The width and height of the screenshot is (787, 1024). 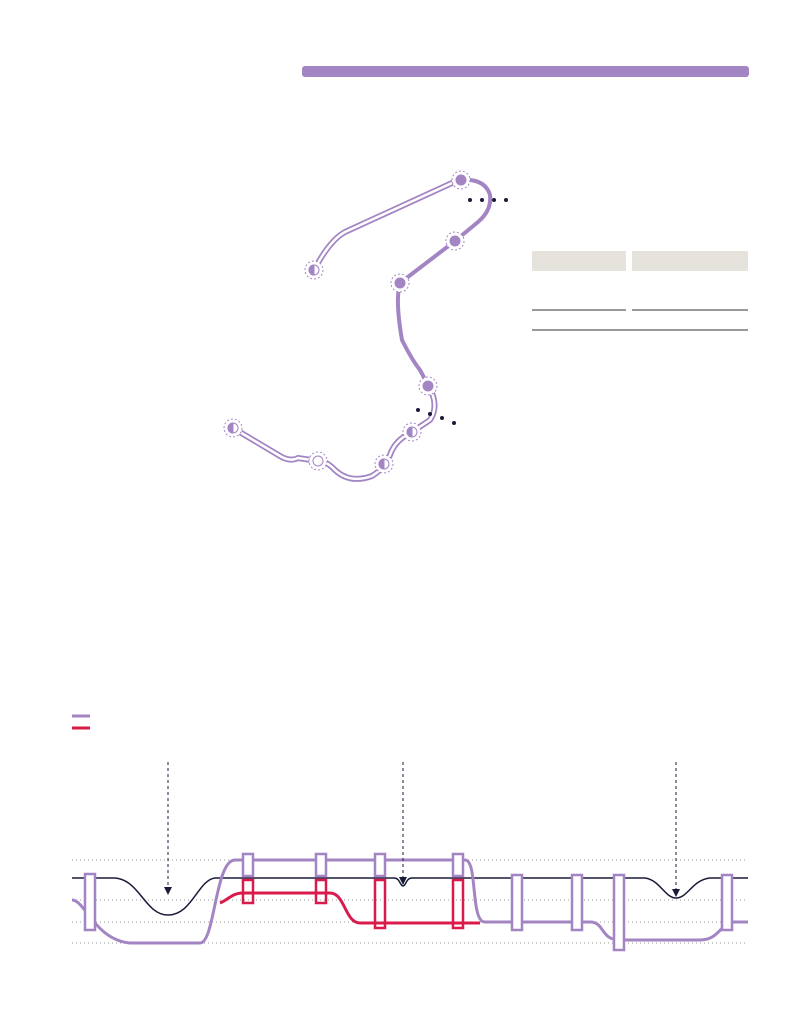 I want to click on arrowheads, so click(x=422, y=887).